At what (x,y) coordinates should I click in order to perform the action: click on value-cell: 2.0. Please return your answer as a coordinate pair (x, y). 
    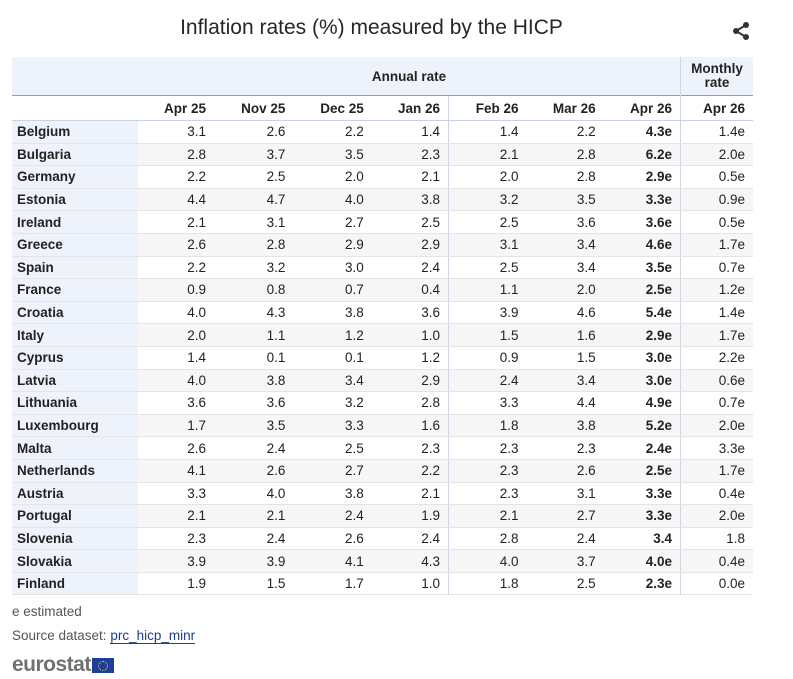
    Looking at the image, I should click on (176, 335).